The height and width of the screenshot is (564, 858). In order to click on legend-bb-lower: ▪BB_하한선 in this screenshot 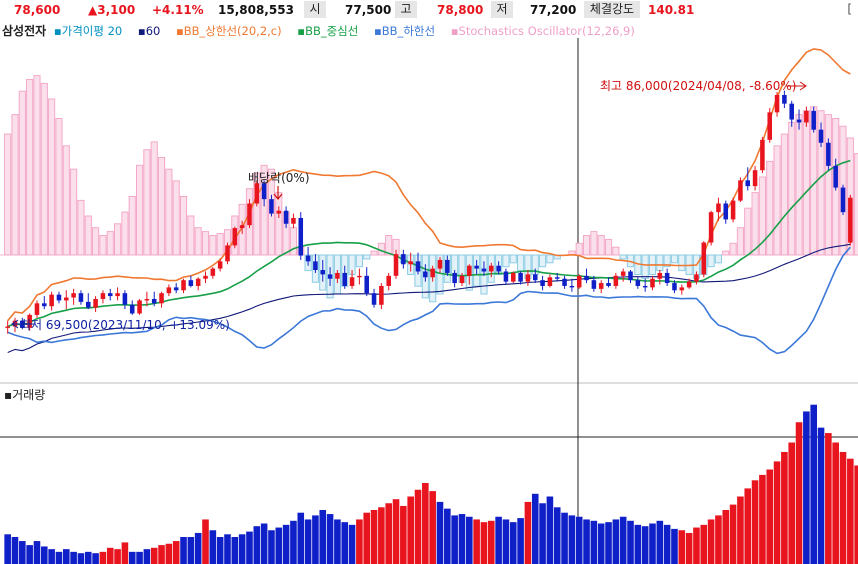, I will do `click(405, 31)`.